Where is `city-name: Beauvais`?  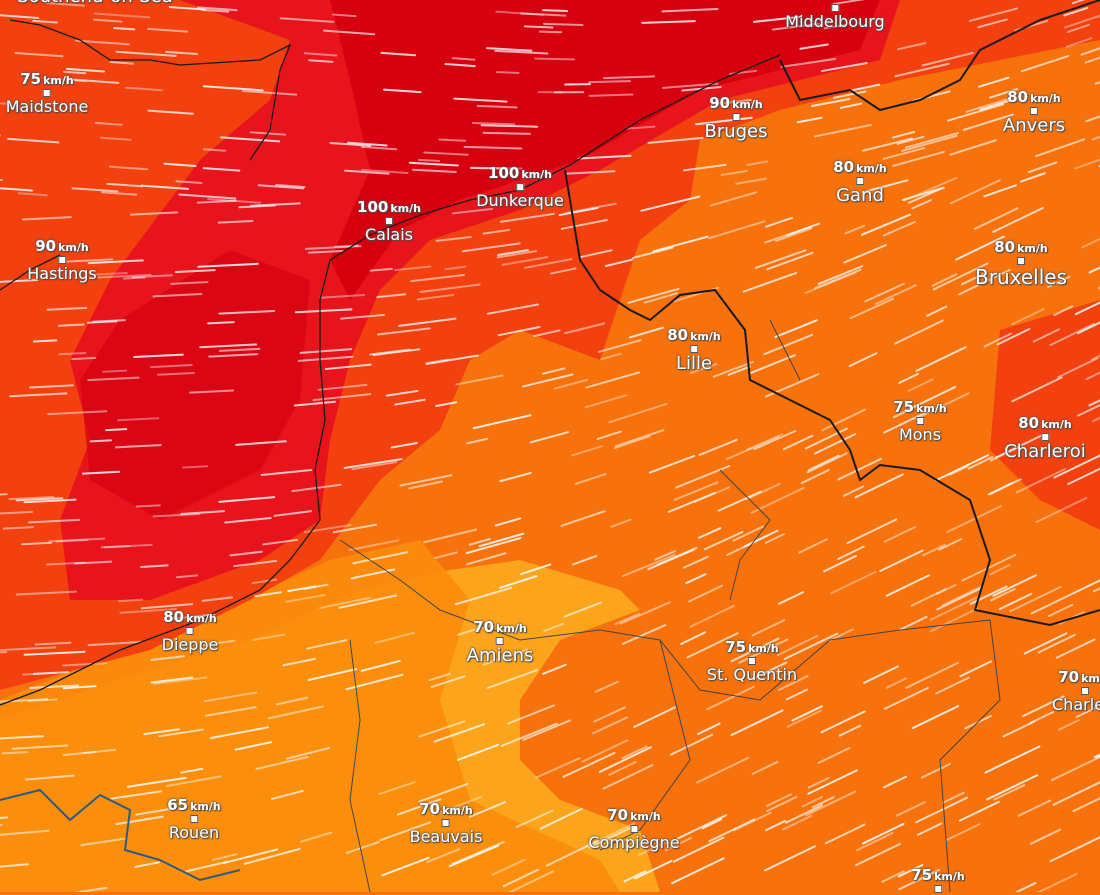
city-name: Beauvais is located at coordinates (446, 837).